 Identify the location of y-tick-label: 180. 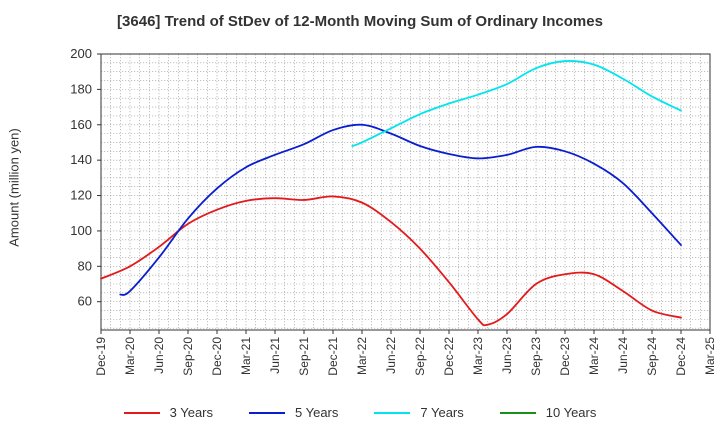
(81, 88).